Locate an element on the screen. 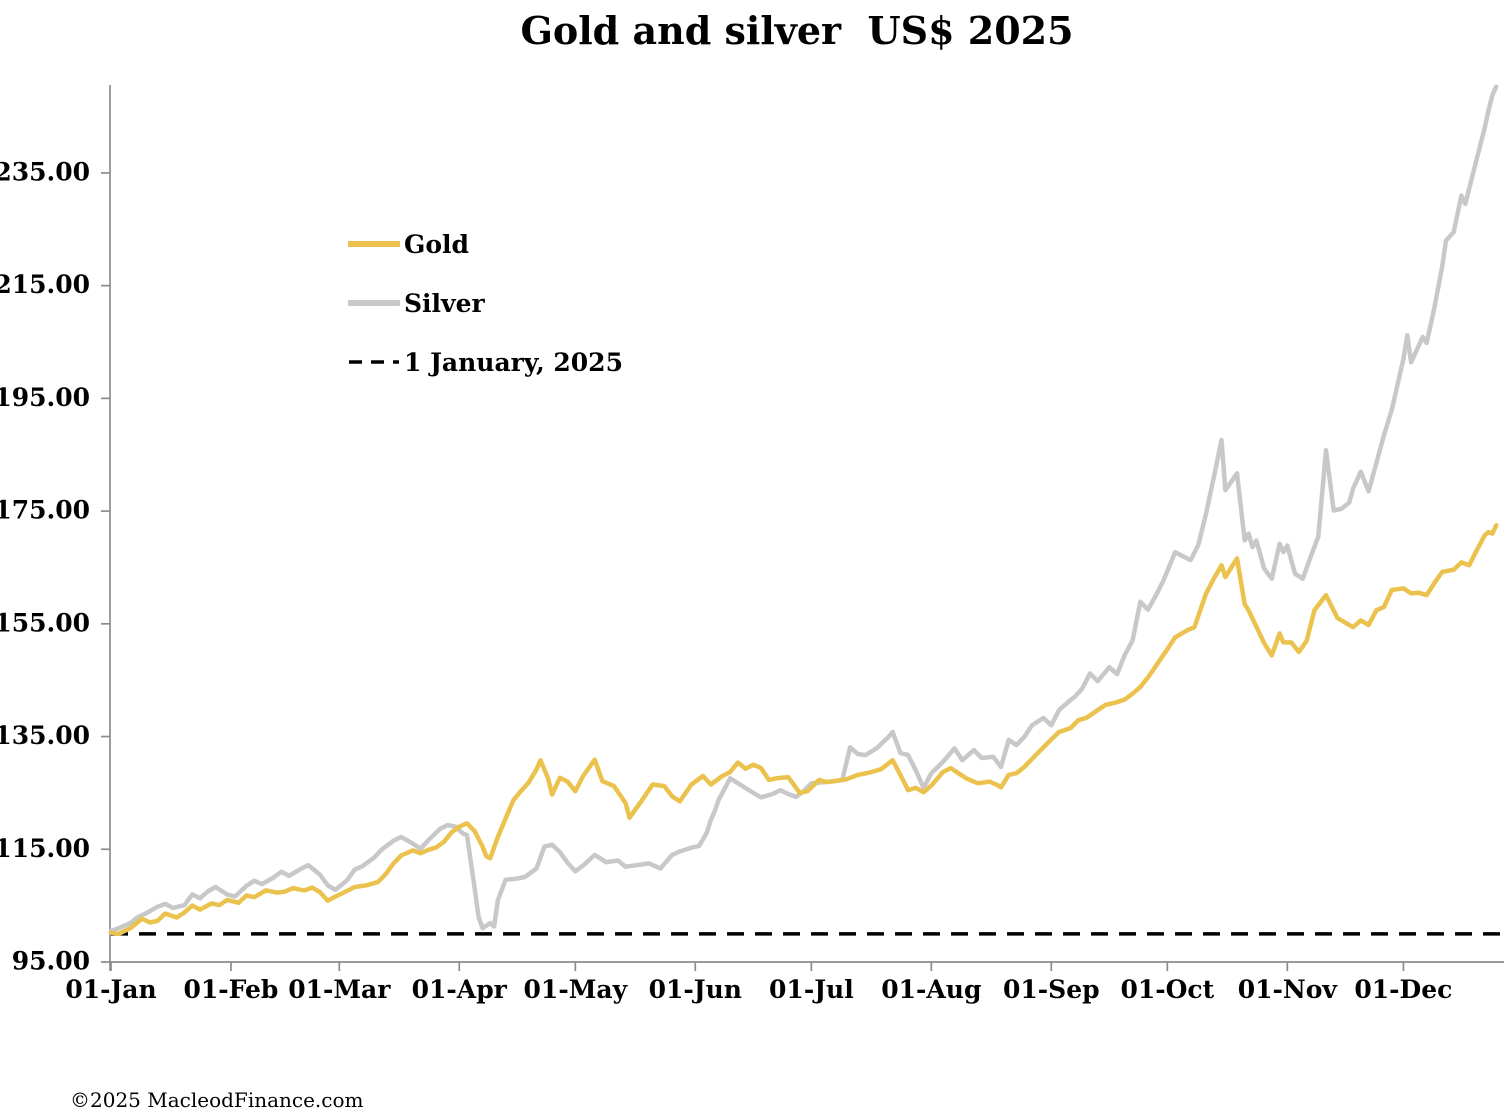 This screenshot has height=1118, width=1512. y-tick-label: 195.00 is located at coordinates (45, 397).